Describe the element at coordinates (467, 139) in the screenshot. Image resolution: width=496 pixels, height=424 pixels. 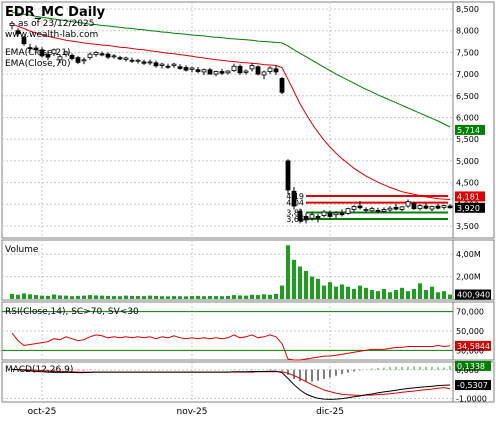
I see `price-y-tick-label: 5,500` at that location.